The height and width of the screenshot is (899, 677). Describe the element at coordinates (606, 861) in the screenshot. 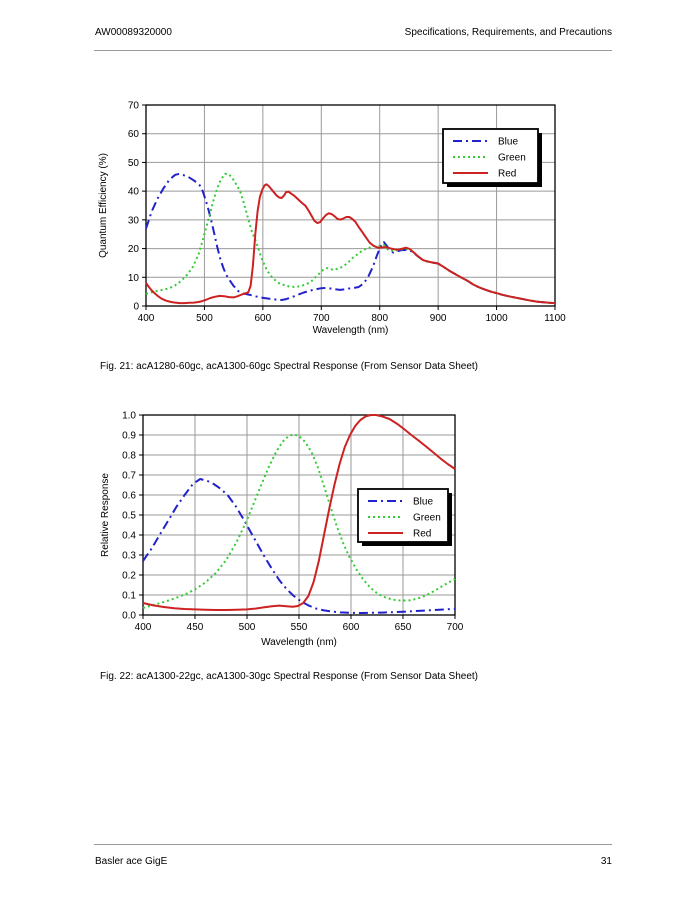

I see `footer-page-number: 31` at that location.